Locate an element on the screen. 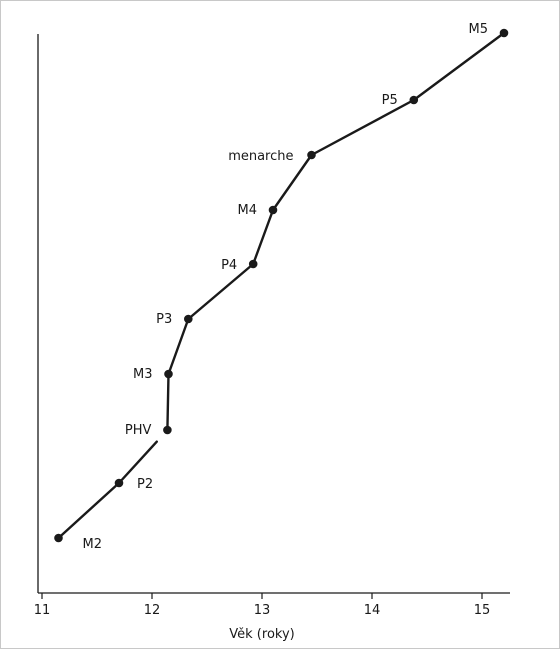 Image resolution: width=560 pixels, height=649 pixels. point-m4 is located at coordinates (273, 210).